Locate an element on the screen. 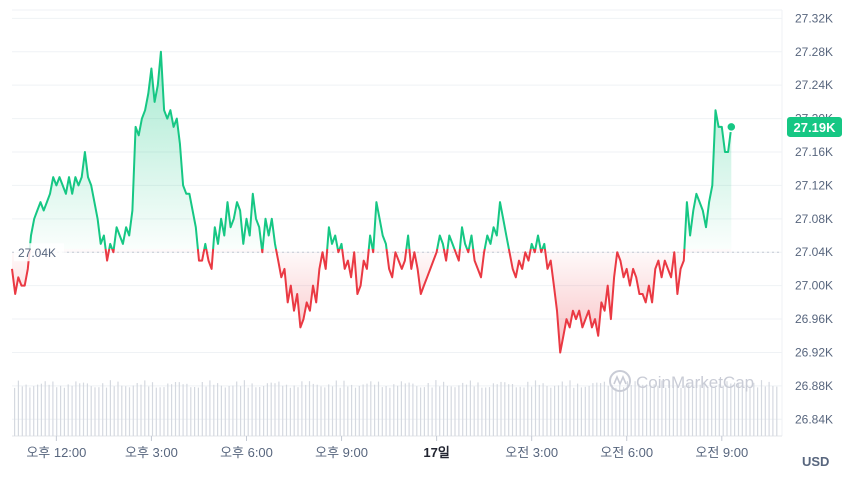 This screenshot has height=482, width=860. y-tick-label: 27.28K is located at coordinates (814, 52).